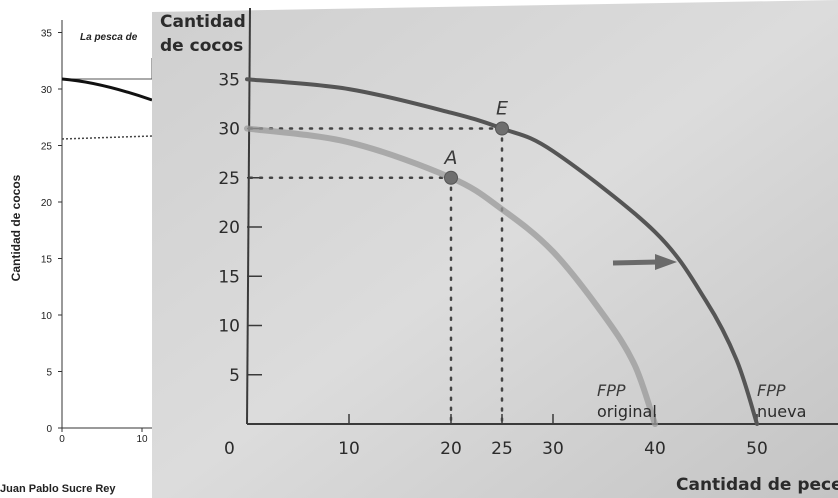  What do you see at coordinates (58, 489) in the screenshot?
I see `bg-footer-text: Juan Pablo Sucre Rey` at bounding box center [58, 489].